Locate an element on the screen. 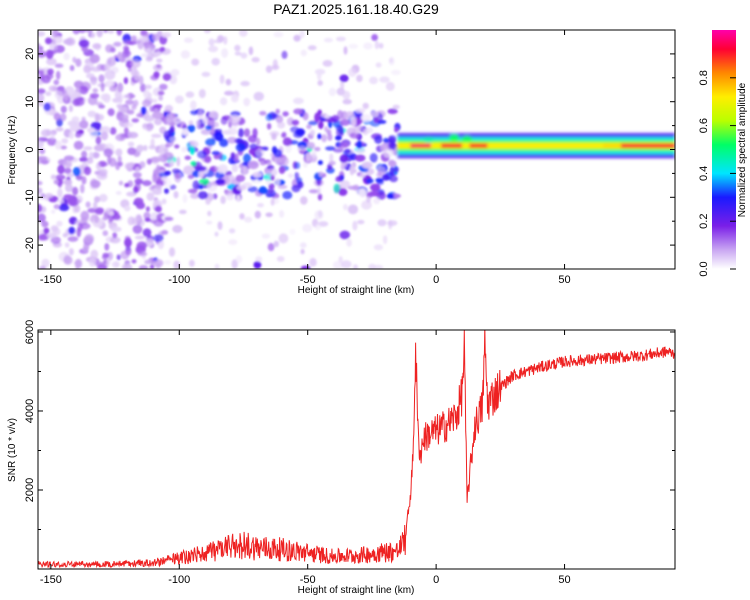 This screenshot has height=600, width=750. y-tick-label: -10 is located at coordinates (30, 197).